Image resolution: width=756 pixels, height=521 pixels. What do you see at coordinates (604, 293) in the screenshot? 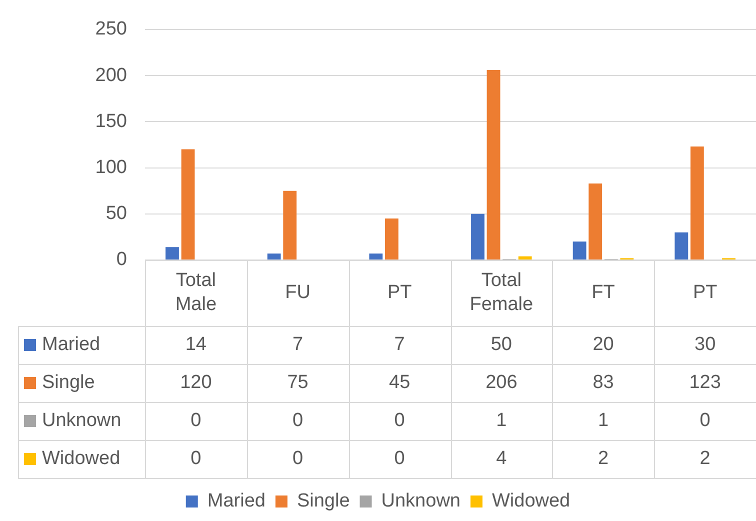
I see `x-tick-label: FT` at bounding box center [604, 293].